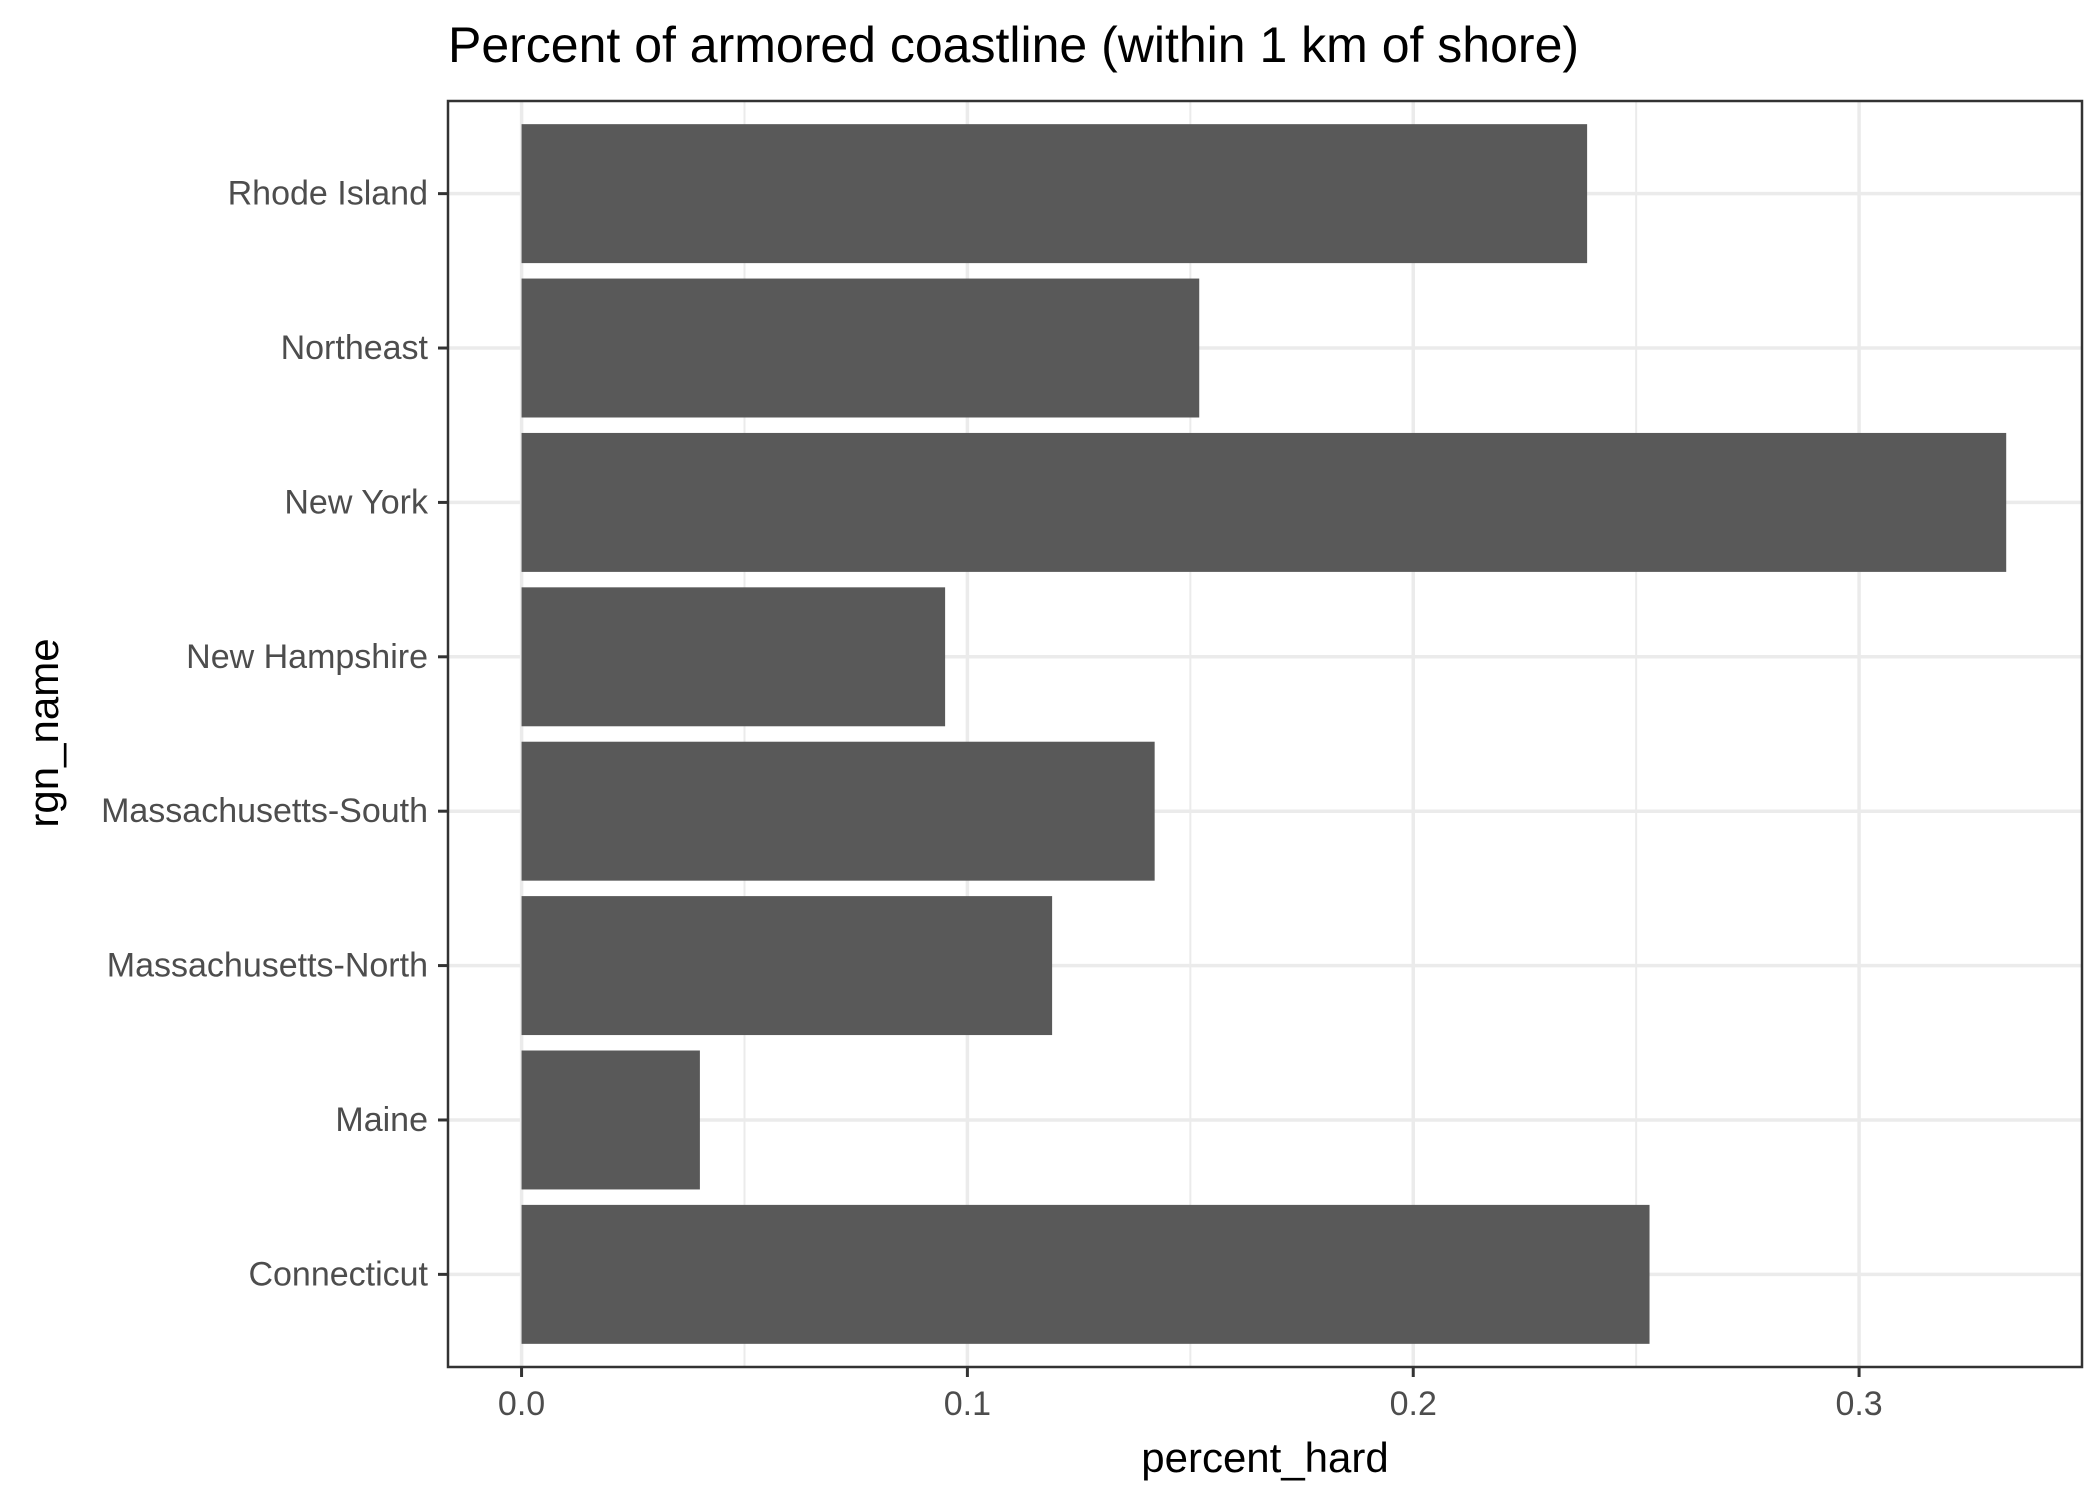 This screenshot has width=2100, height=1500. I want to click on bar-maine, so click(610, 1120).